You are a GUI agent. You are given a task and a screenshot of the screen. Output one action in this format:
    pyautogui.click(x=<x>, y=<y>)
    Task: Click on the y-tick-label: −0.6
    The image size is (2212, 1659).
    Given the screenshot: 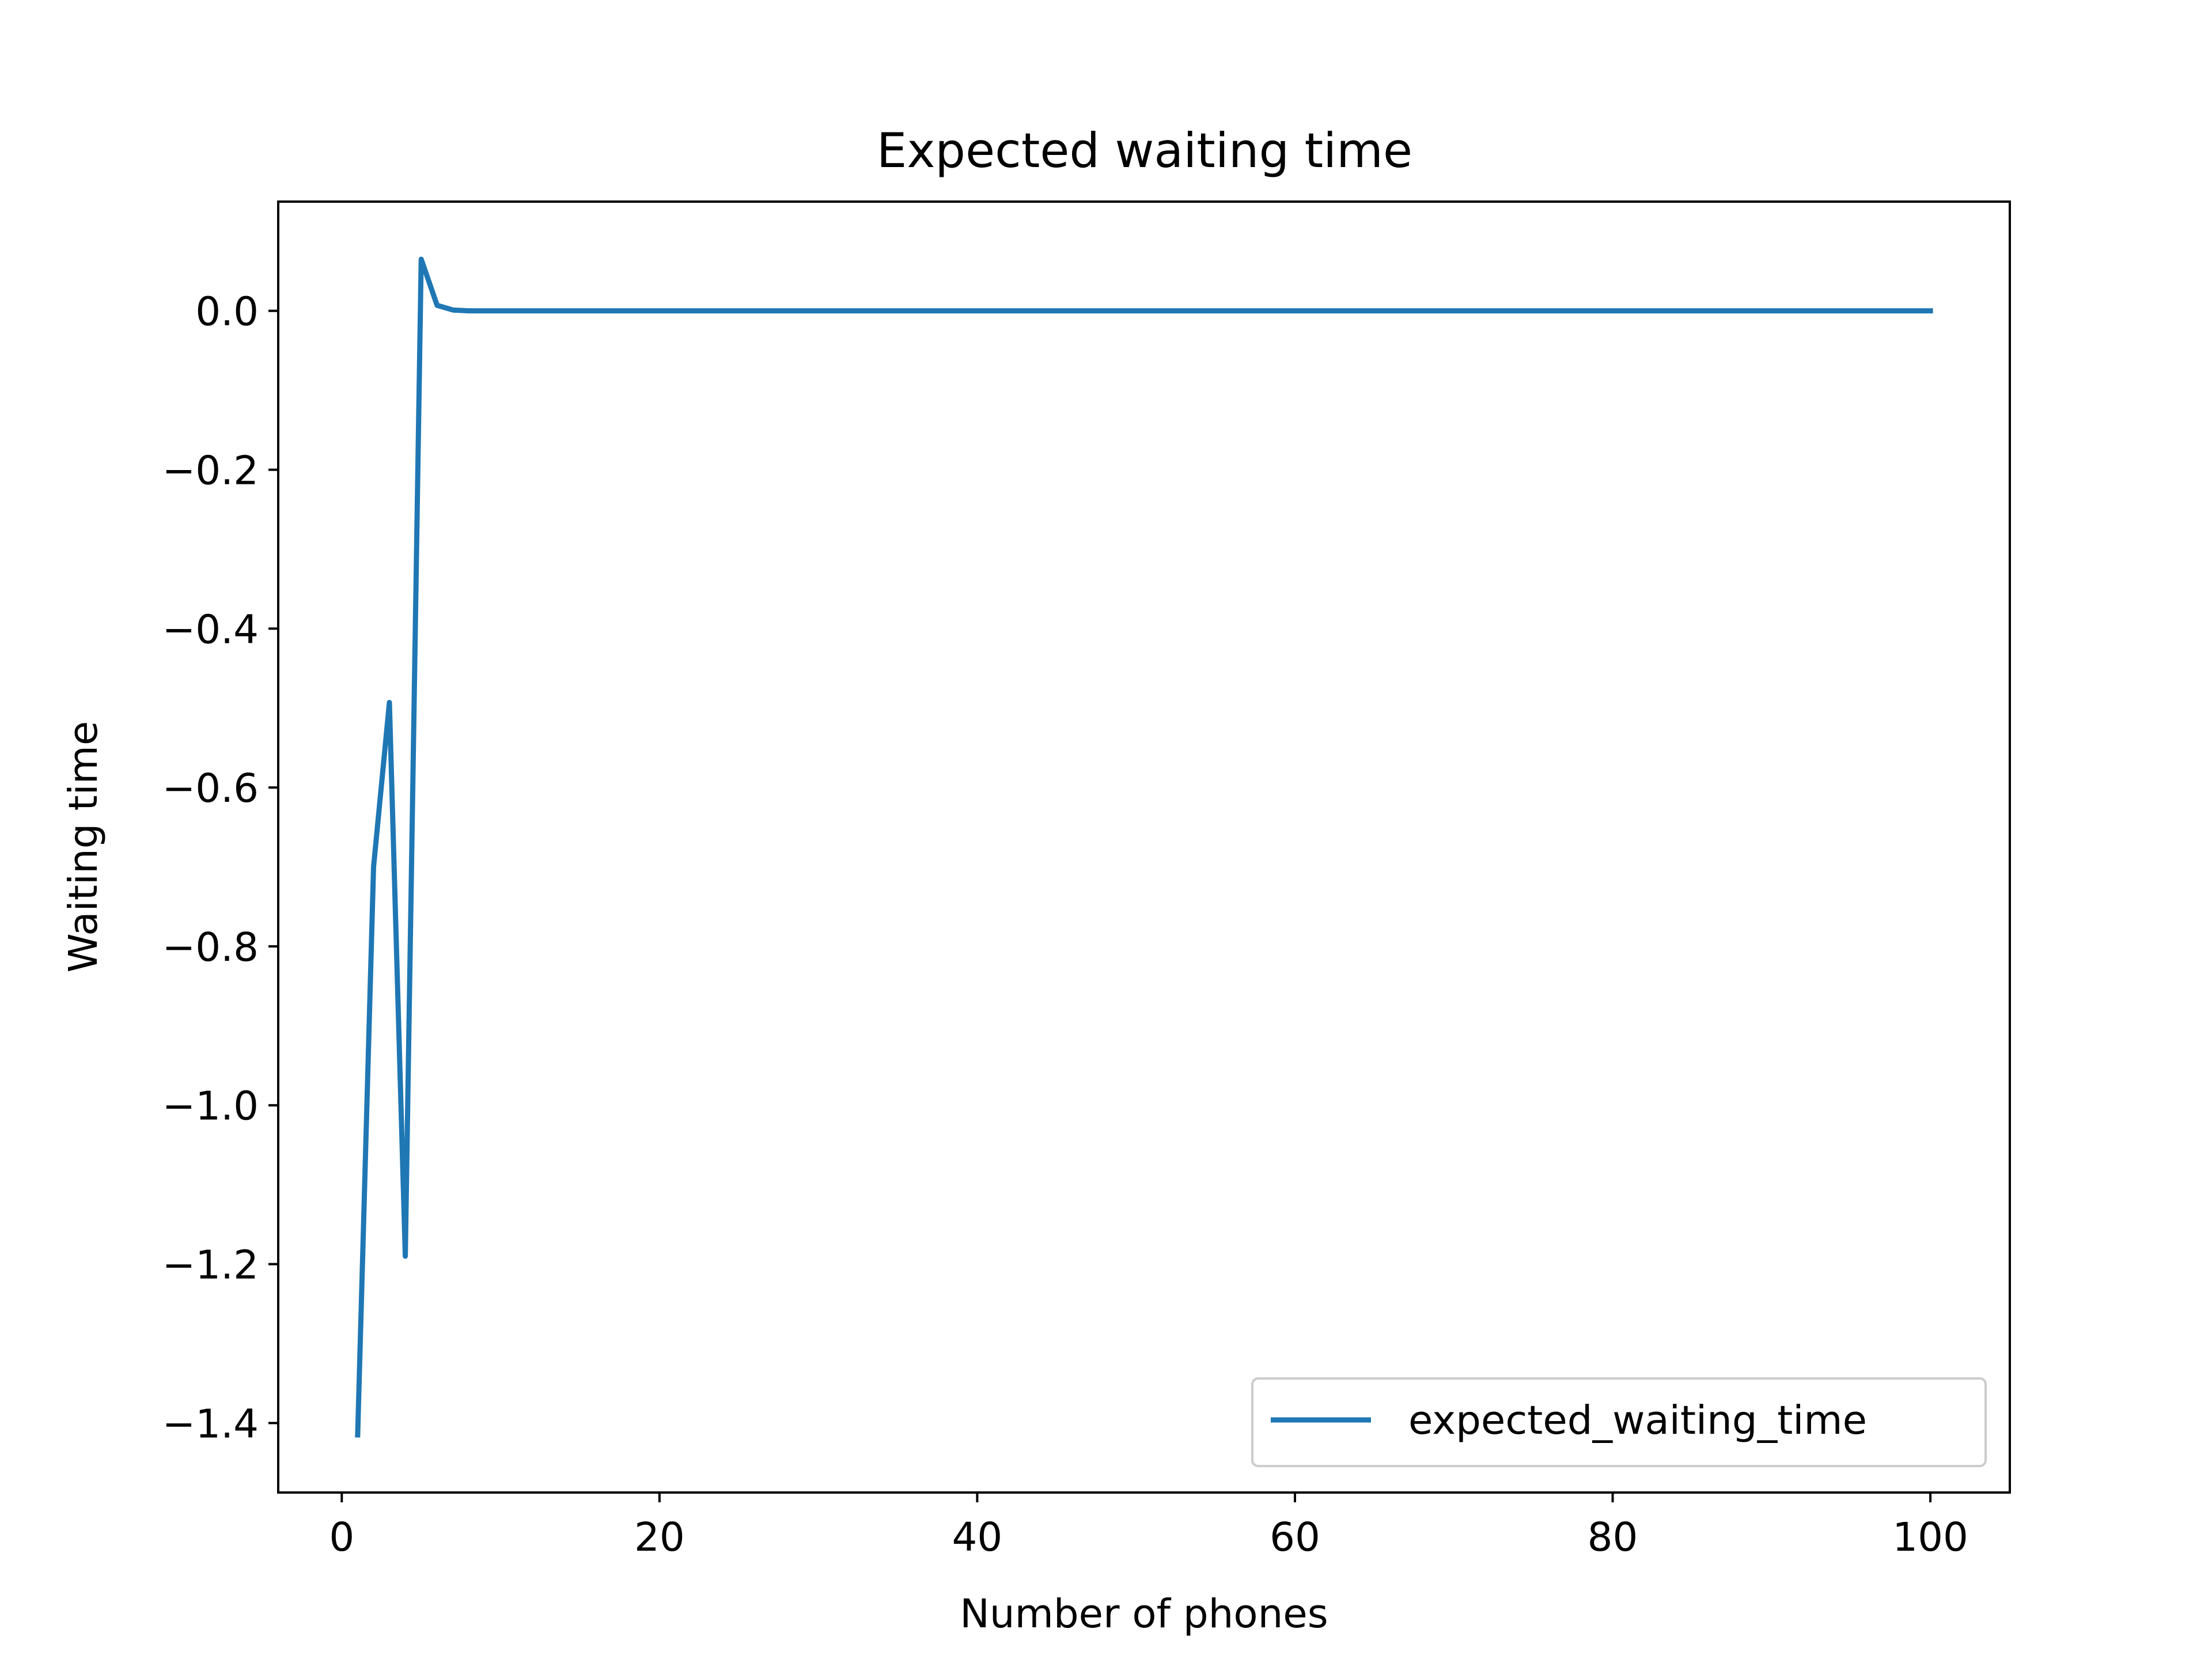 What is the action you would take?
    pyautogui.click(x=210, y=789)
    